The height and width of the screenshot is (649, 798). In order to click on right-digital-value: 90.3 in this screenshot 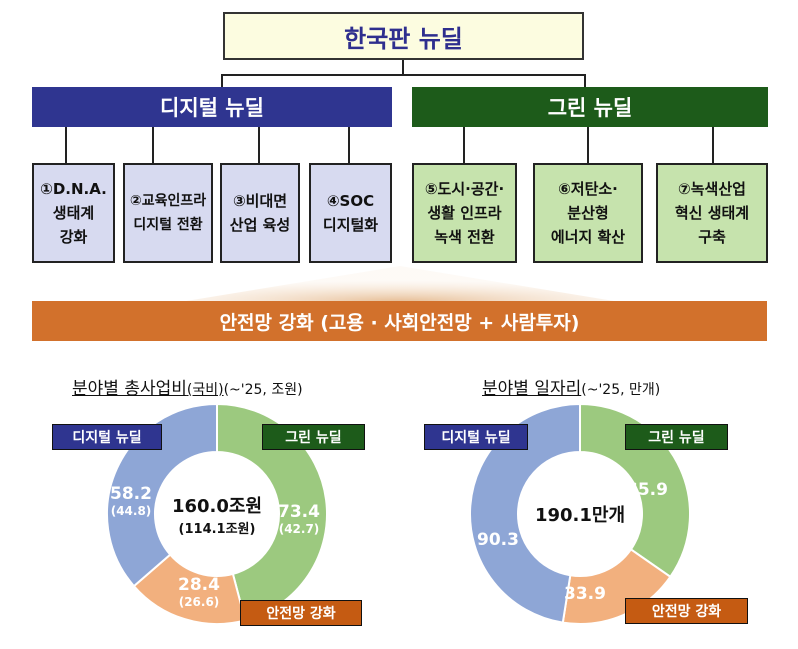, I will do `click(498, 540)`.